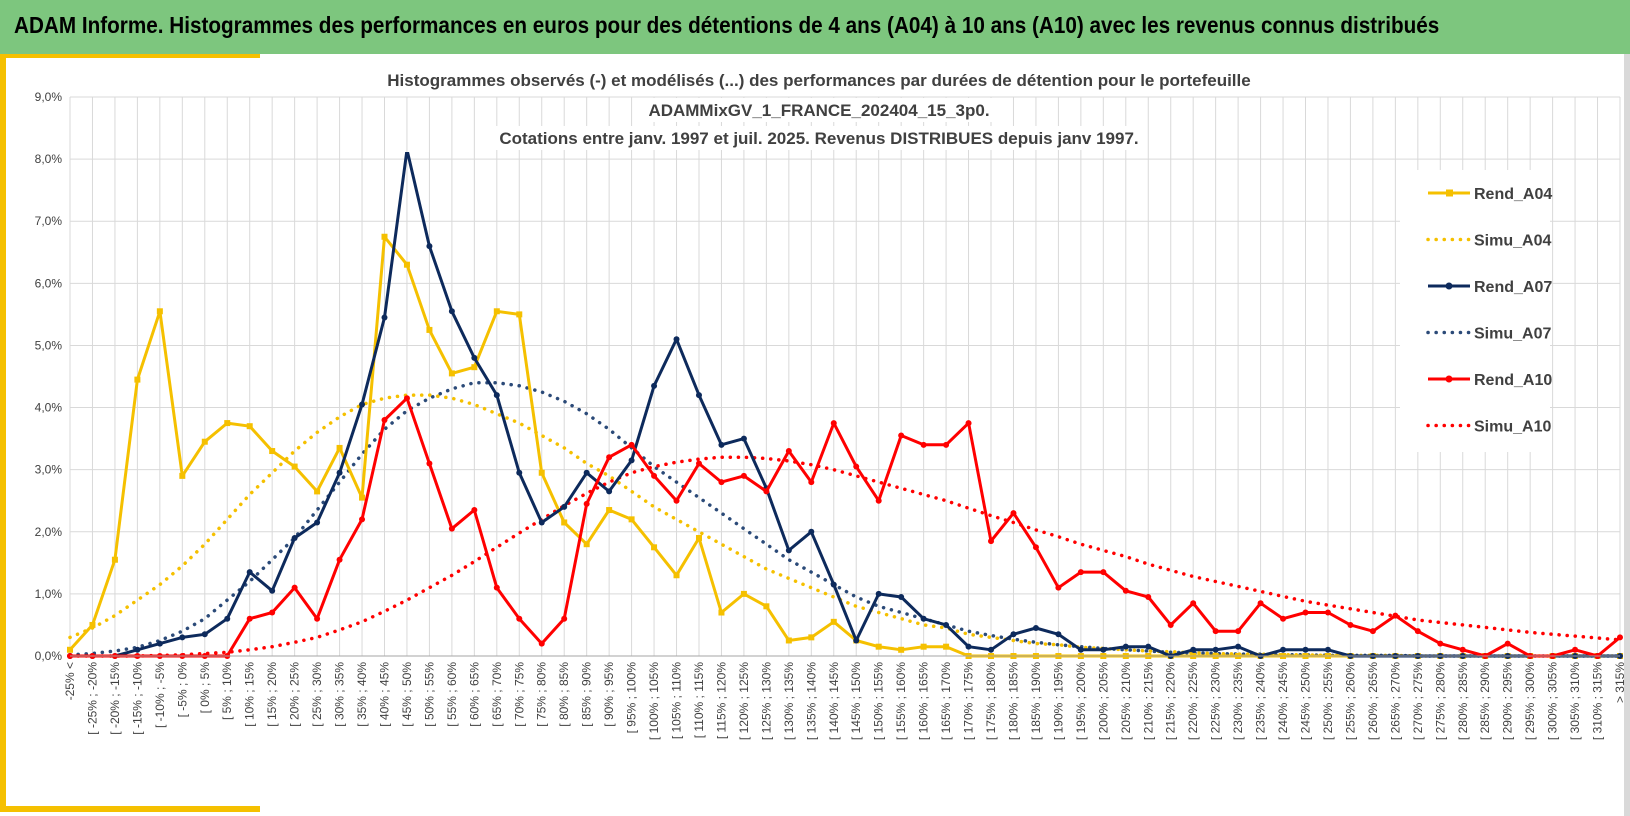  What do you see at coordinates (1512, 427) in the screenshot?
I see `legend-label-simu-a10: Simu_A10` at bounding box center [1512, 427].